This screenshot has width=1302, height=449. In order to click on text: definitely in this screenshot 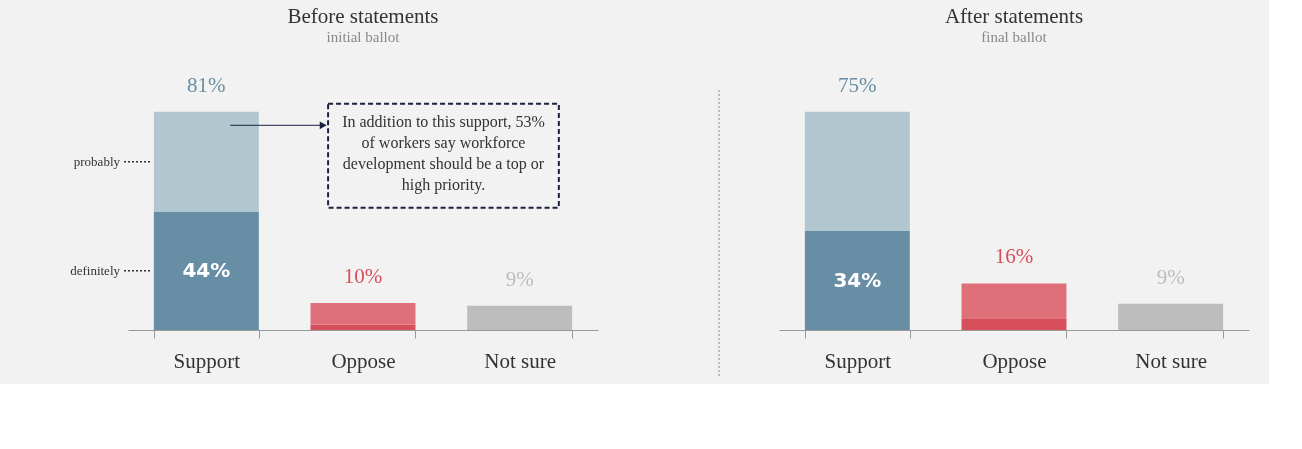, I will do `click(95, 270)`.